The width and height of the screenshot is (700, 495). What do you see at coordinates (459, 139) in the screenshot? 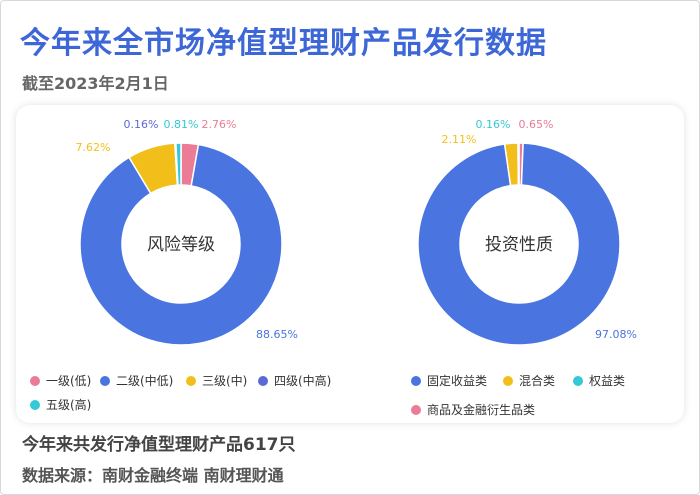
I see `slice-value-label: 2.11%` at bounding box center [459, 139].